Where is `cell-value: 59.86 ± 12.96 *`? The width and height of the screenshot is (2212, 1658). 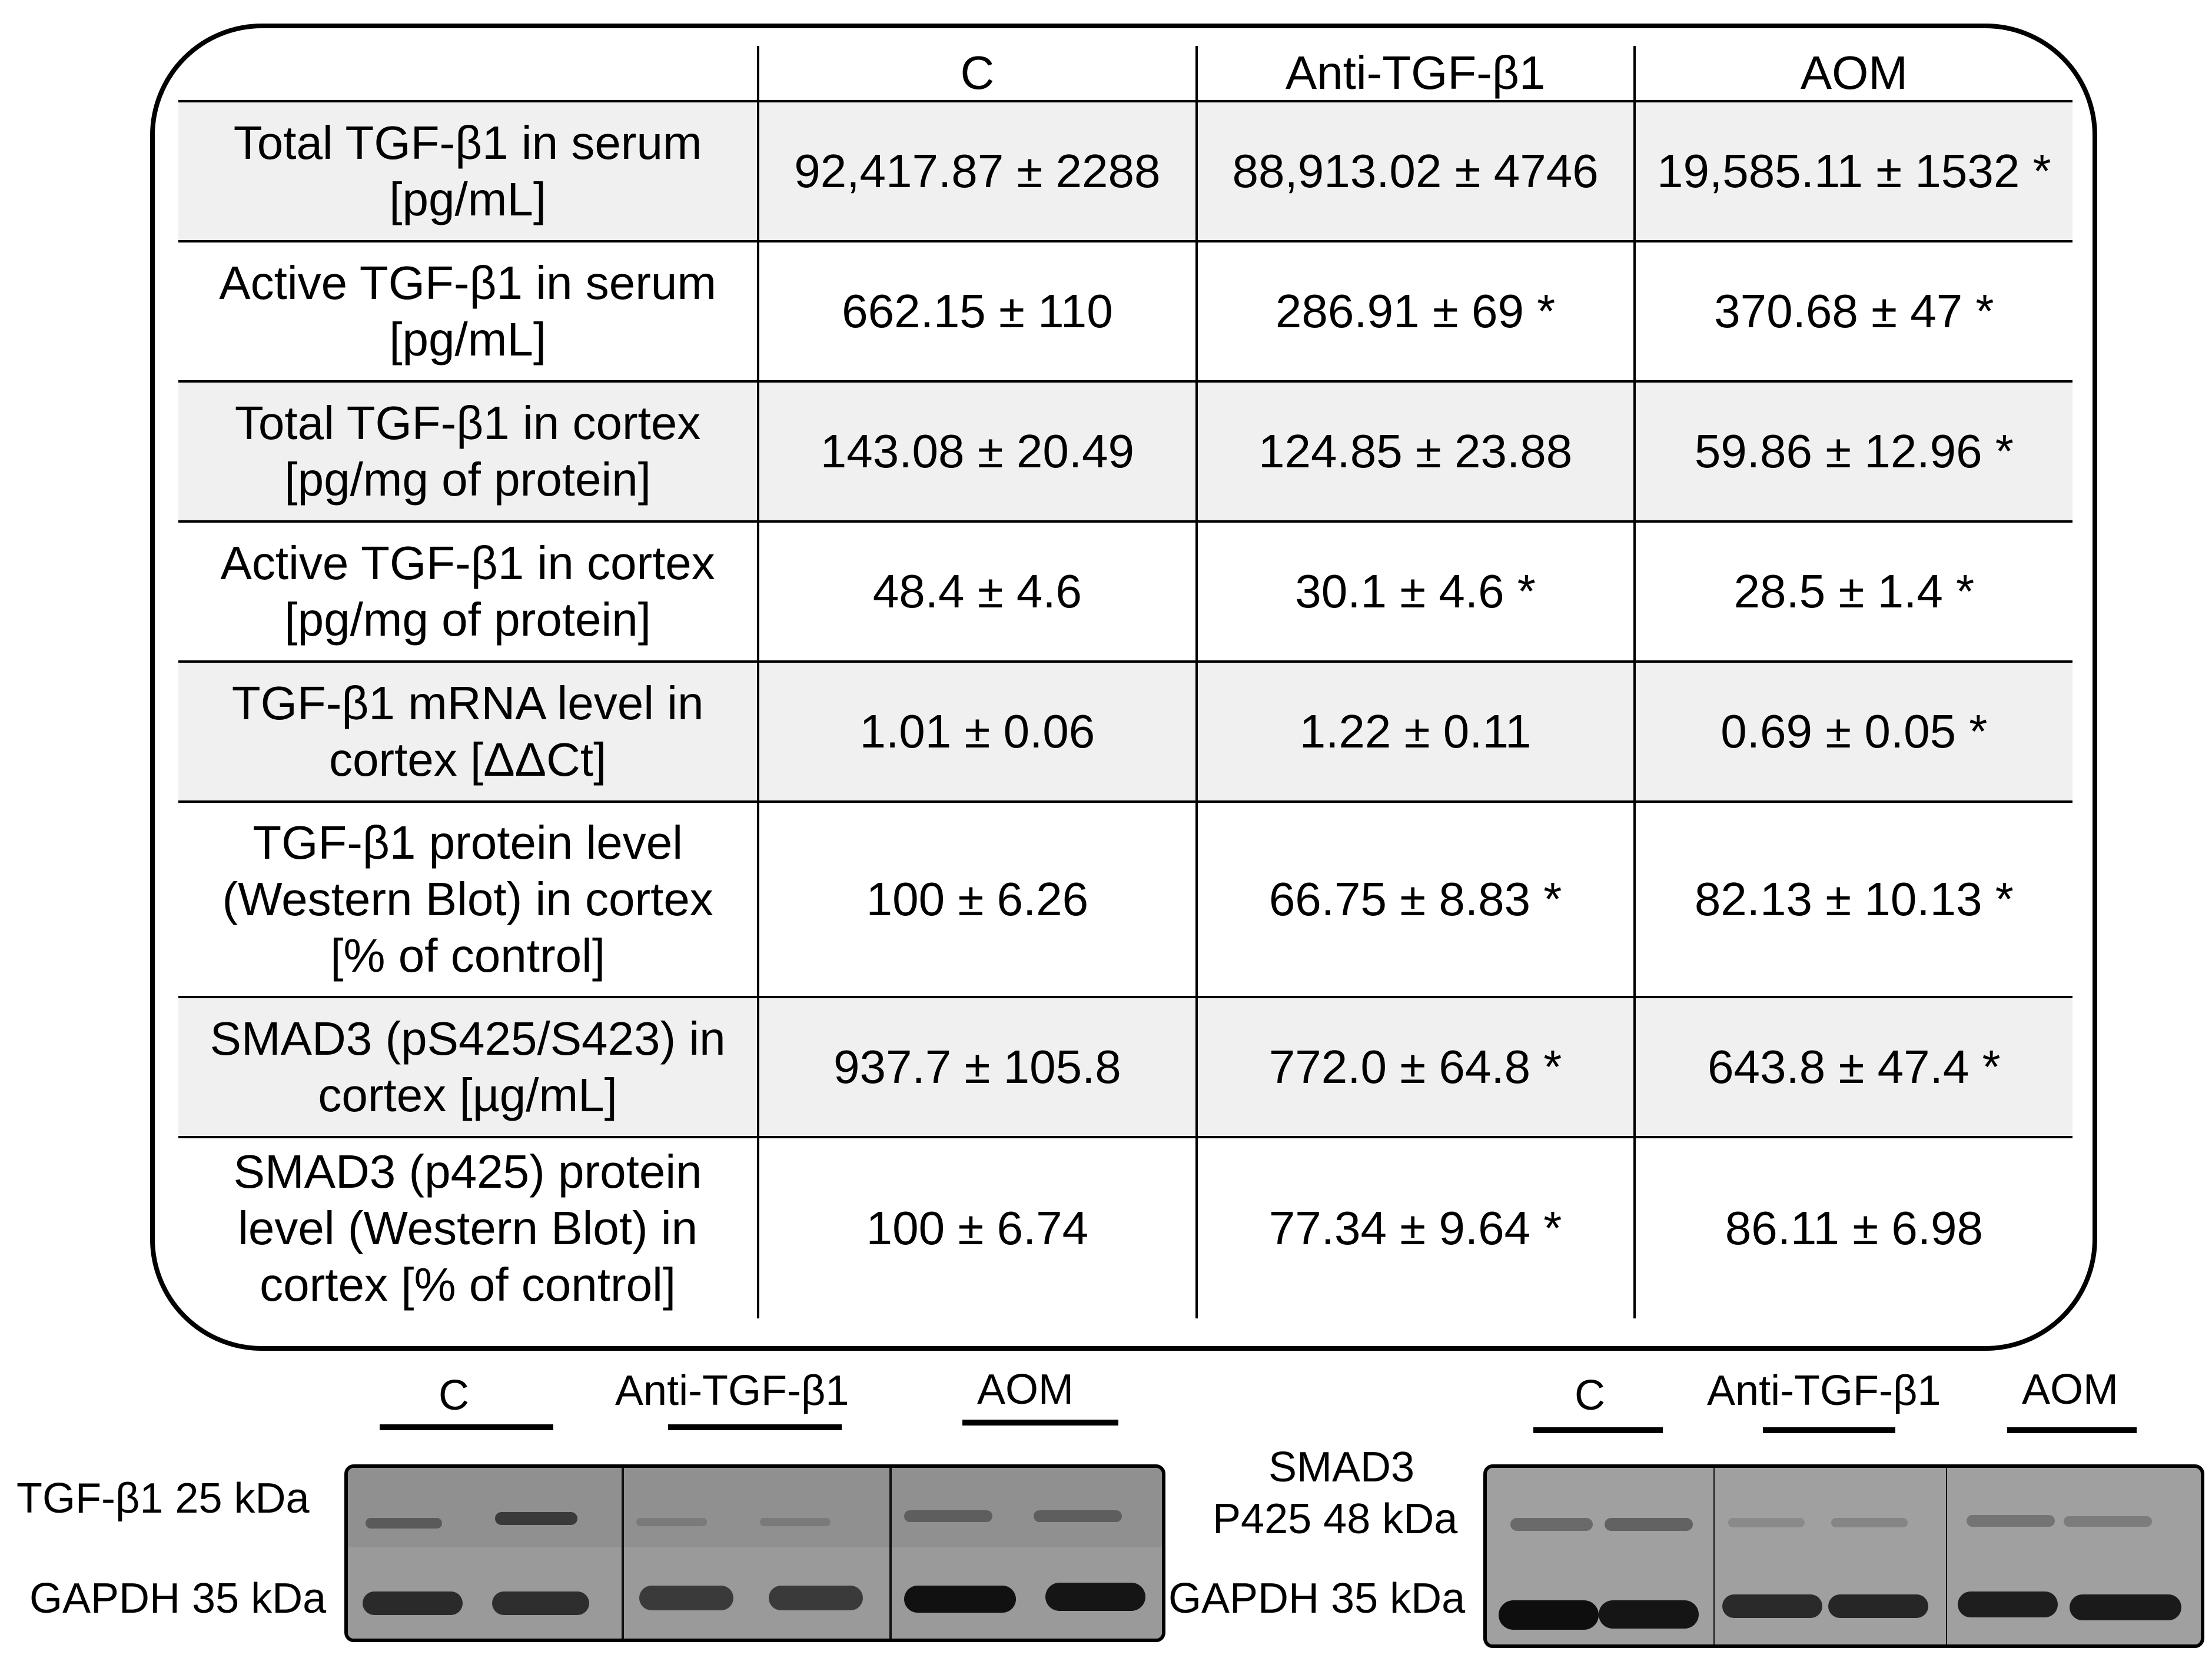
cell-value: 59.86 ± 12.96 * is located at coordinates (1852, 452).